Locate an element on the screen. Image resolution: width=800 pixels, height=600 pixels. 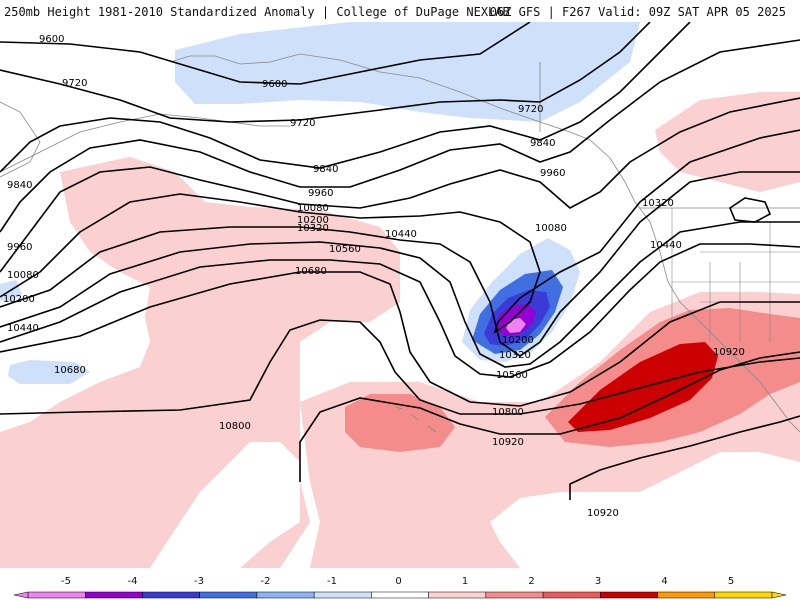
colorbar-tick-label: -4 is located at coordinates (132, 581).